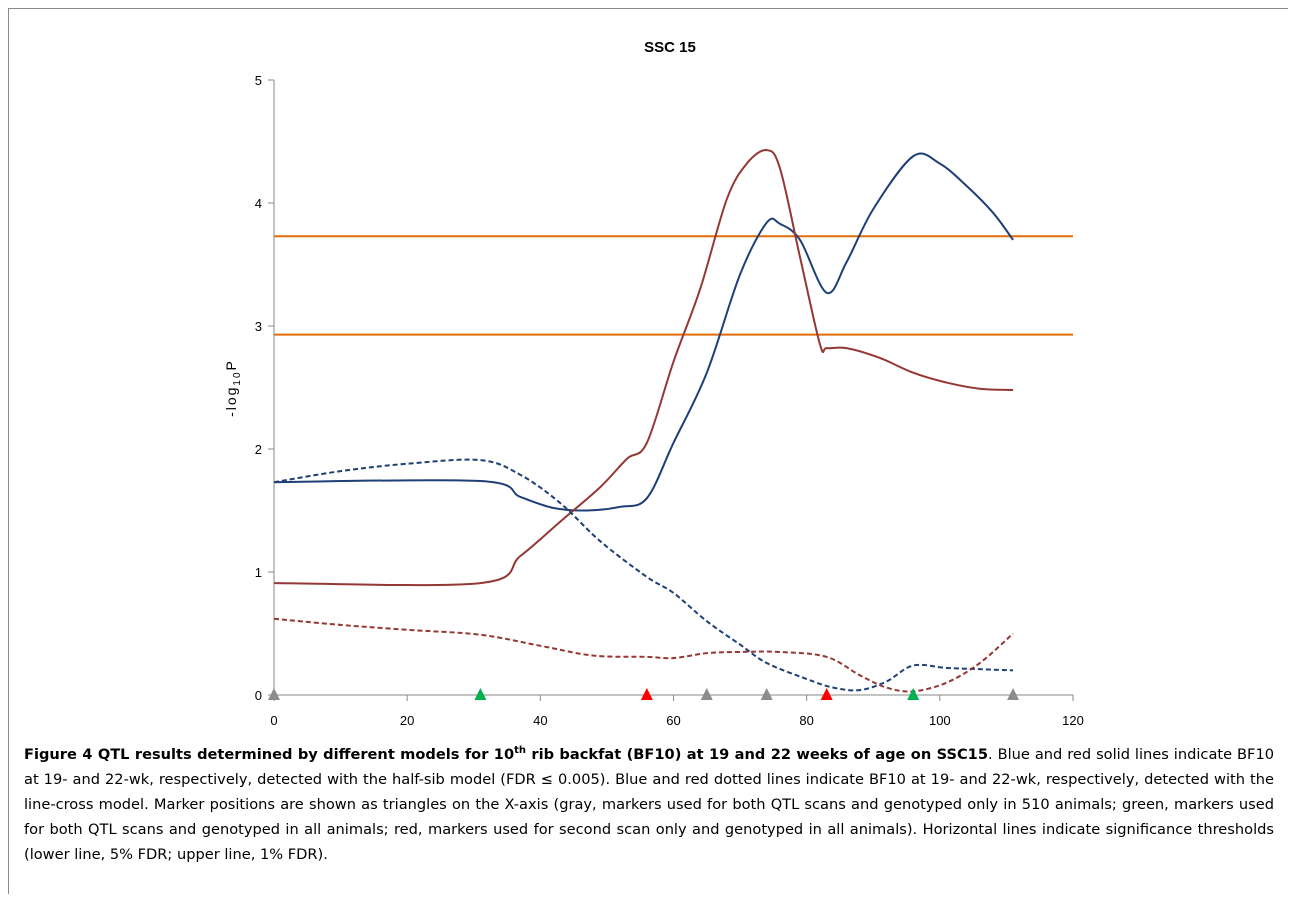 The width and height of the screenshot is (1290, 899). I want to click on y-tick-label: 3, so click(258, 326).